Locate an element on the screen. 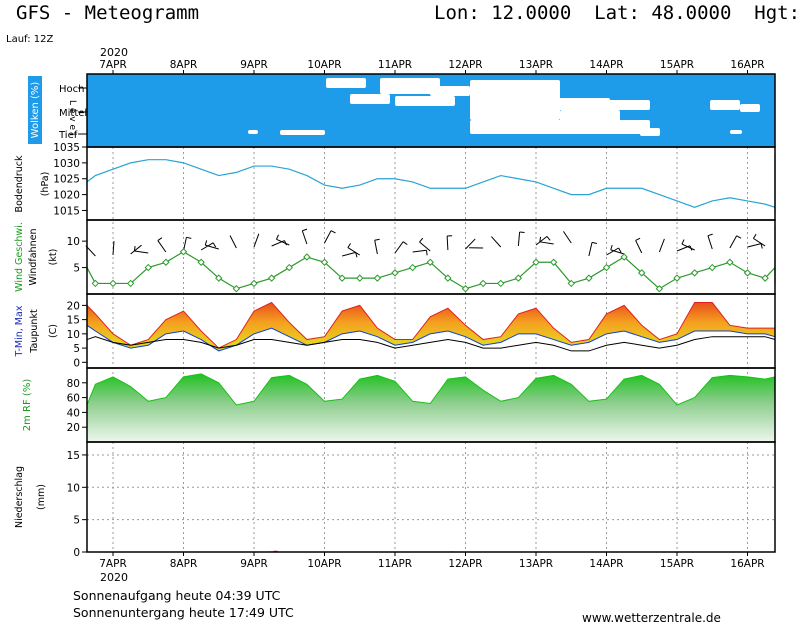 The width and height of the screenshot is (800, 625). x-tick-label-bottom: 14APR is located at coordinates (606, 564).